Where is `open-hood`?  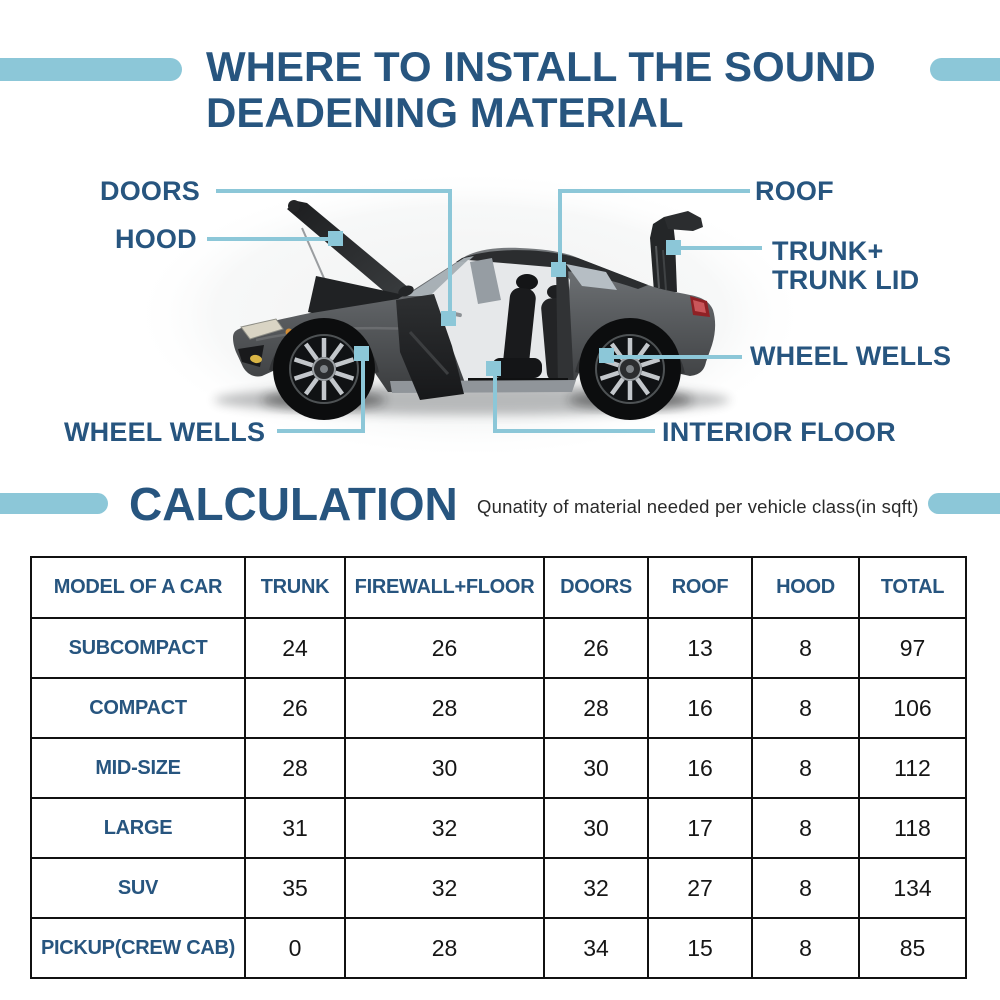 open-hood is located at coordinates (348, 262).